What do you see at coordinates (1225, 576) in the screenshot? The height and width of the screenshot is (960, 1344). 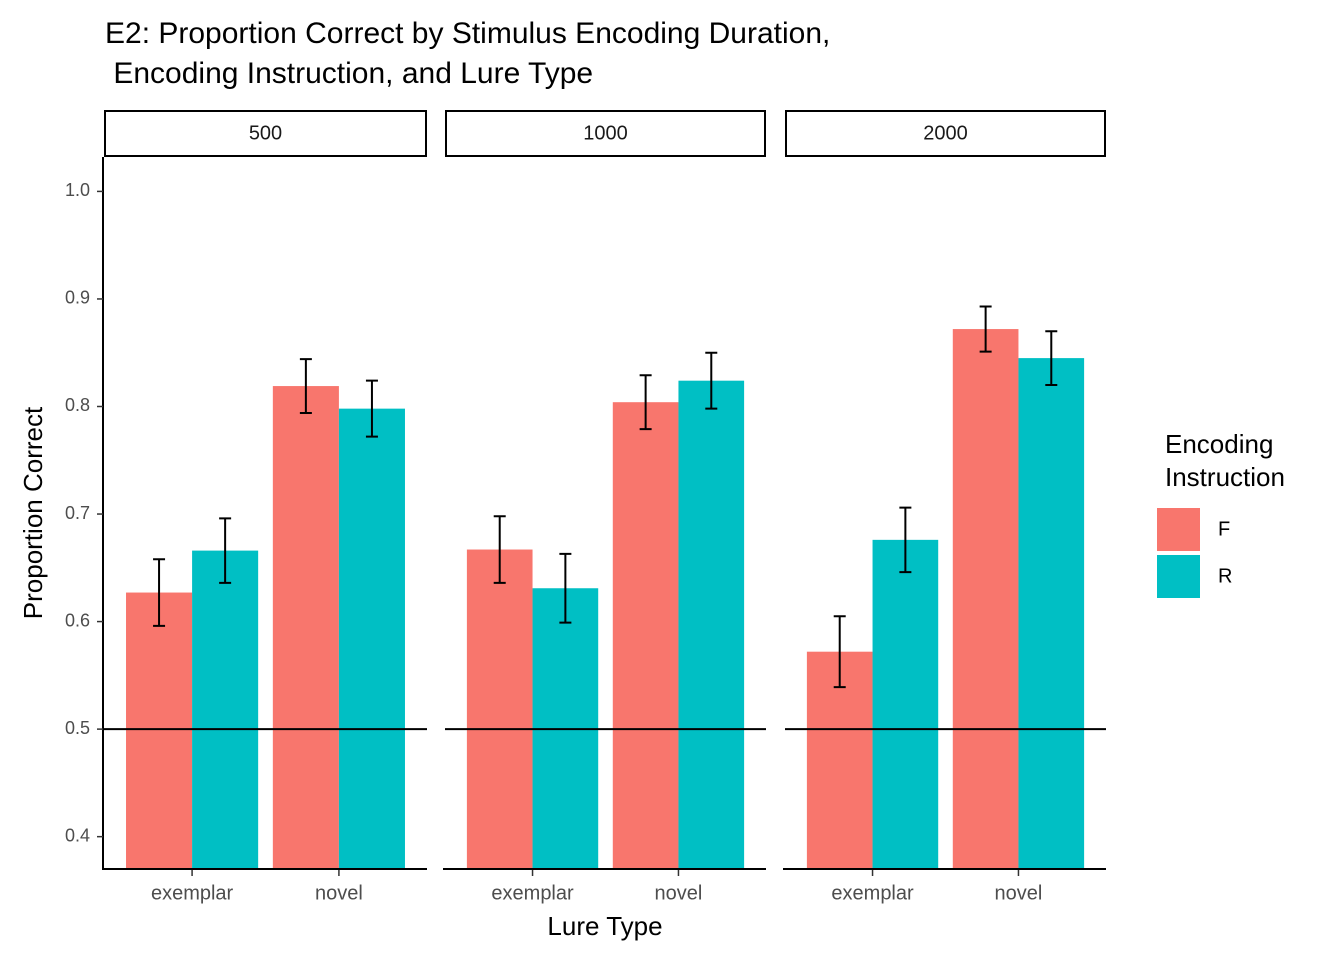 I see `legend-label: R` at bounding box center [1225, 576].